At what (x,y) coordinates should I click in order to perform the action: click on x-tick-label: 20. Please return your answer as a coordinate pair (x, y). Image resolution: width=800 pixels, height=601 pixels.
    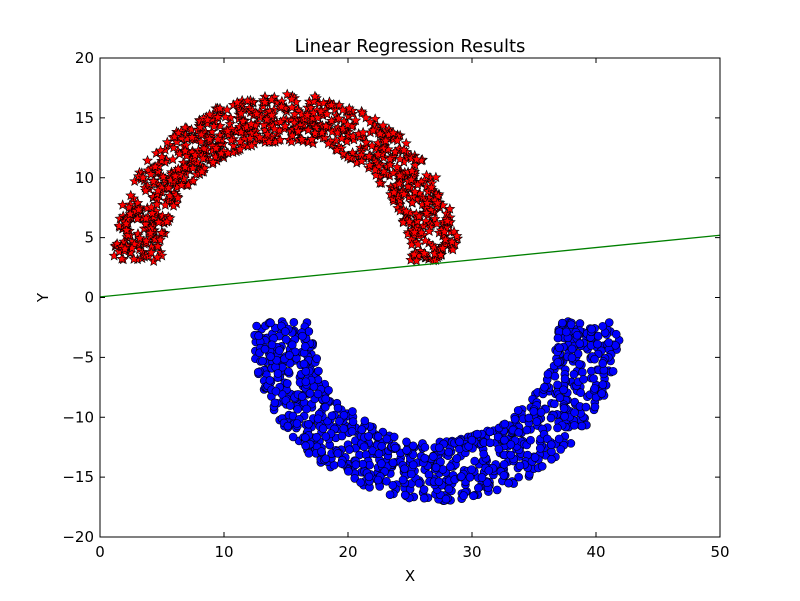
    Looking at the image, I should click on (347, 552).